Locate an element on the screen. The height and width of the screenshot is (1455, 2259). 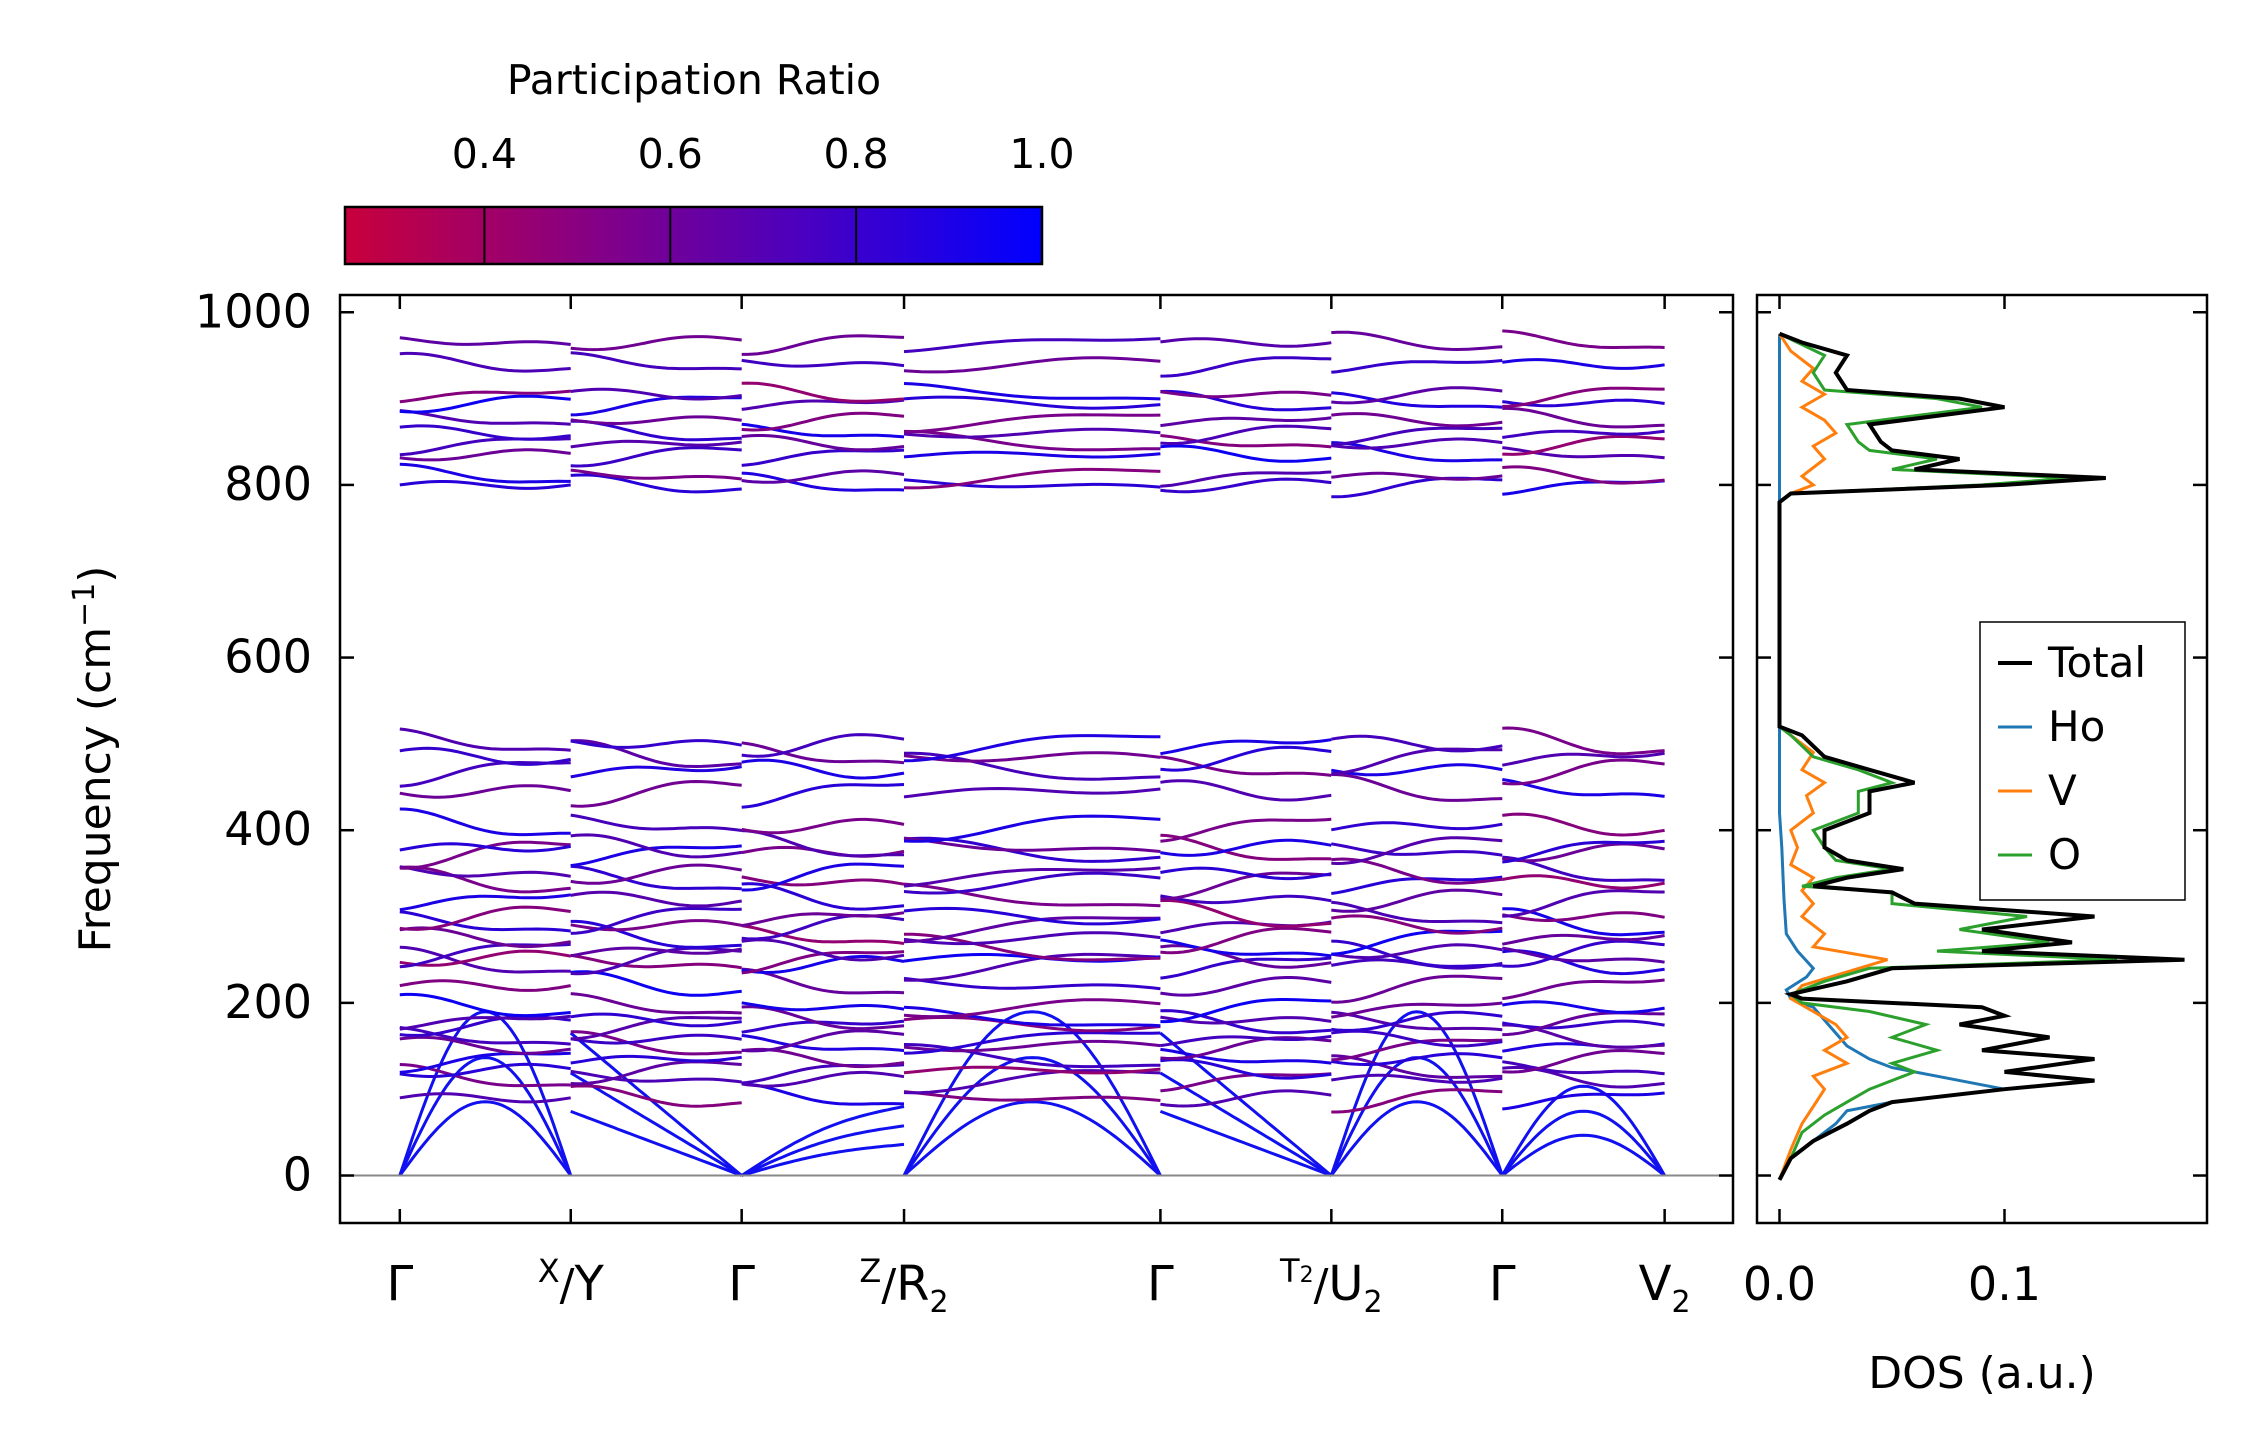
y-axis-label: Frequency (cm−1) is located at coordinates (94, 759).